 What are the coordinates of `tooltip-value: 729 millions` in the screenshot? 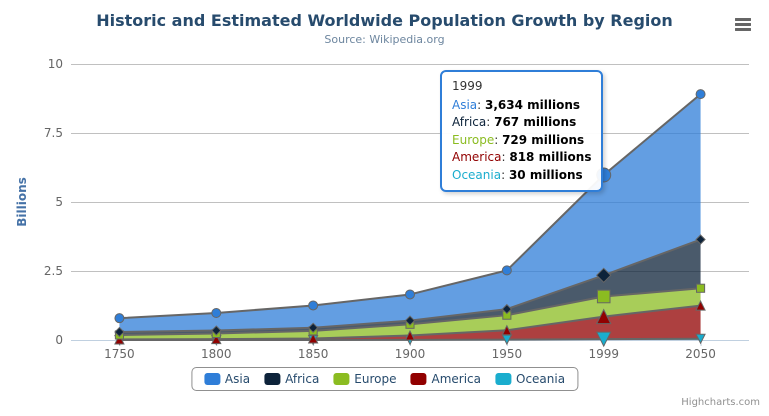 It's located at (543, 139).